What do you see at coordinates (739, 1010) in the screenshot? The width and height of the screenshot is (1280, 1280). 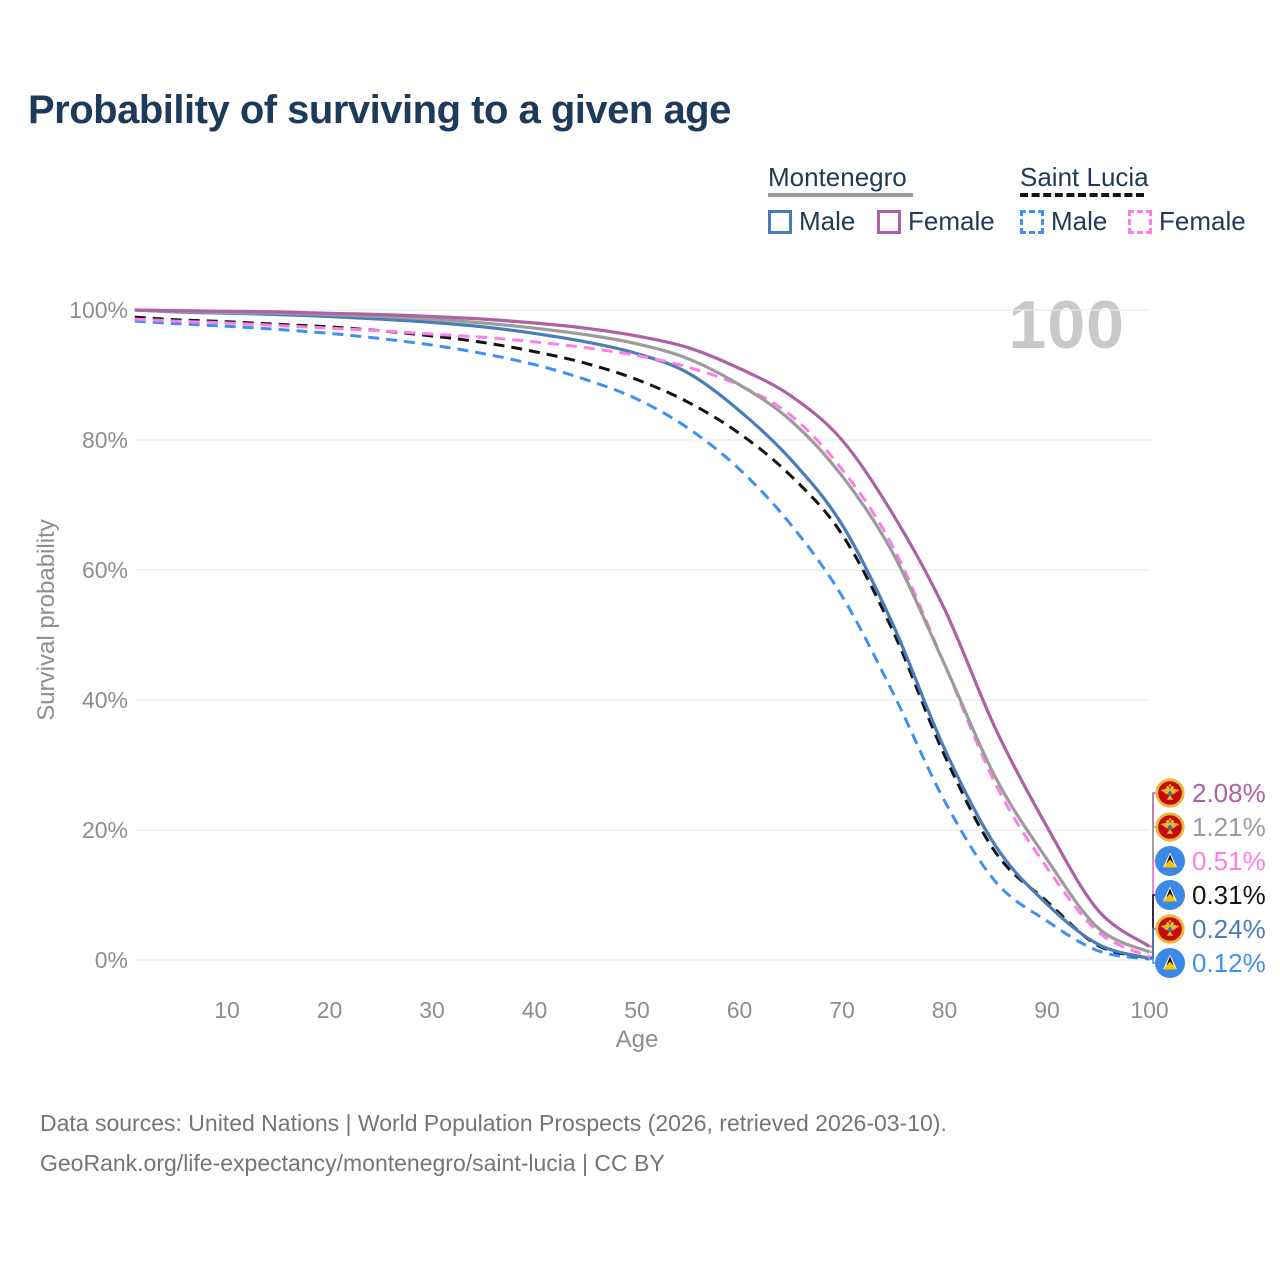 I see `x-tick-label: 60` at bounding box center [739, 1010].